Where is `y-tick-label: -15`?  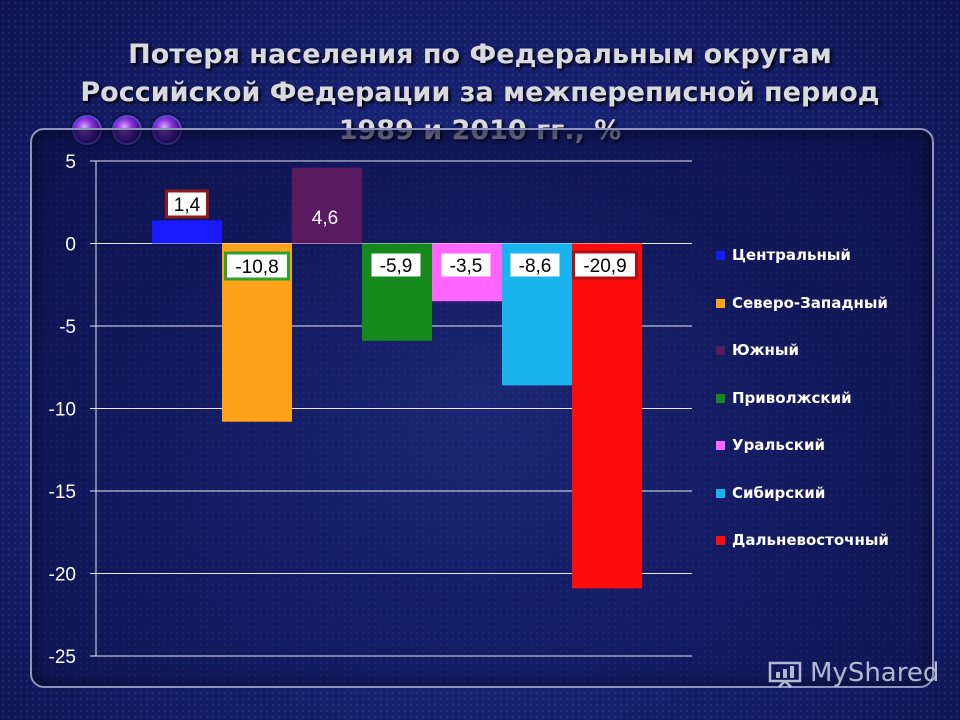
y-tick-label: -15 is located at coordinates (62, 492).